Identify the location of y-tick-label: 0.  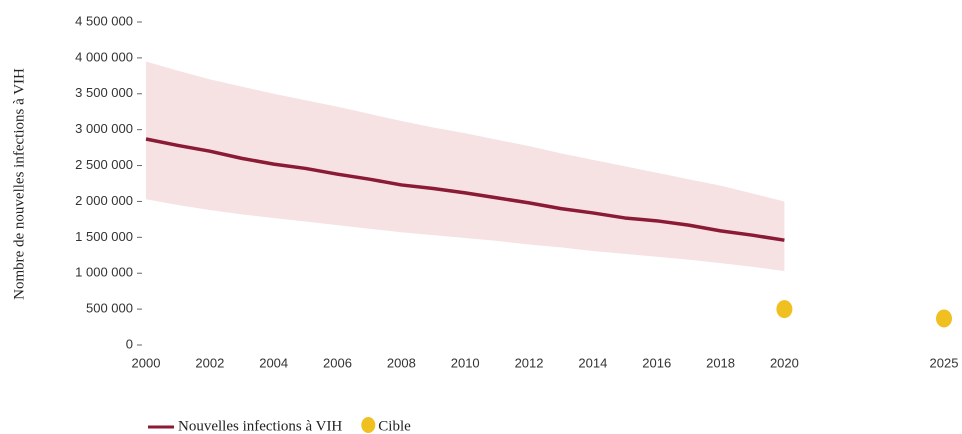
(129, 343).